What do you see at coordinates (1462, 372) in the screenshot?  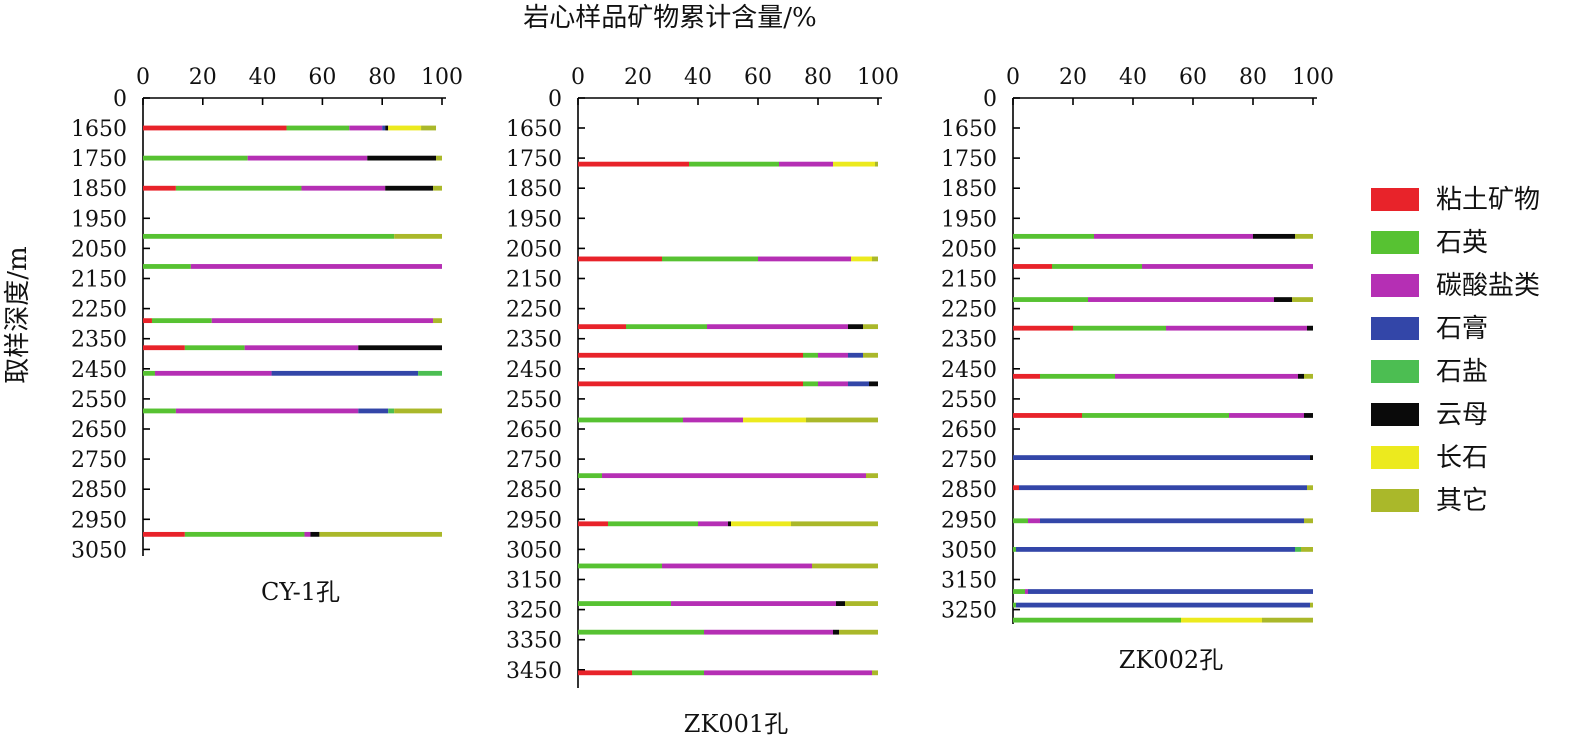 I see `legend-label: 石盐` at bounding box center [1462, 372].